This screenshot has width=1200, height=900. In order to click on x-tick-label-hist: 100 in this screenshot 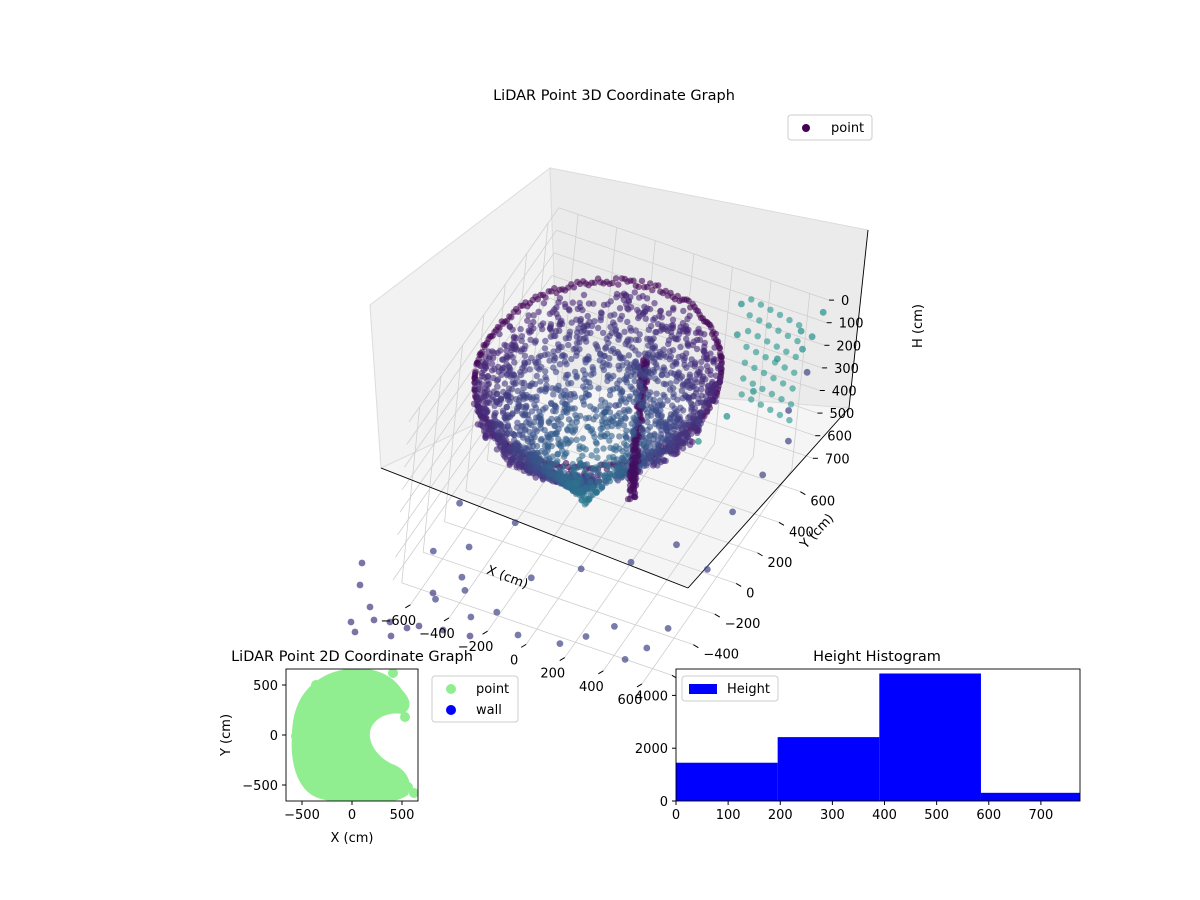, I will do `click(728, 815)`.